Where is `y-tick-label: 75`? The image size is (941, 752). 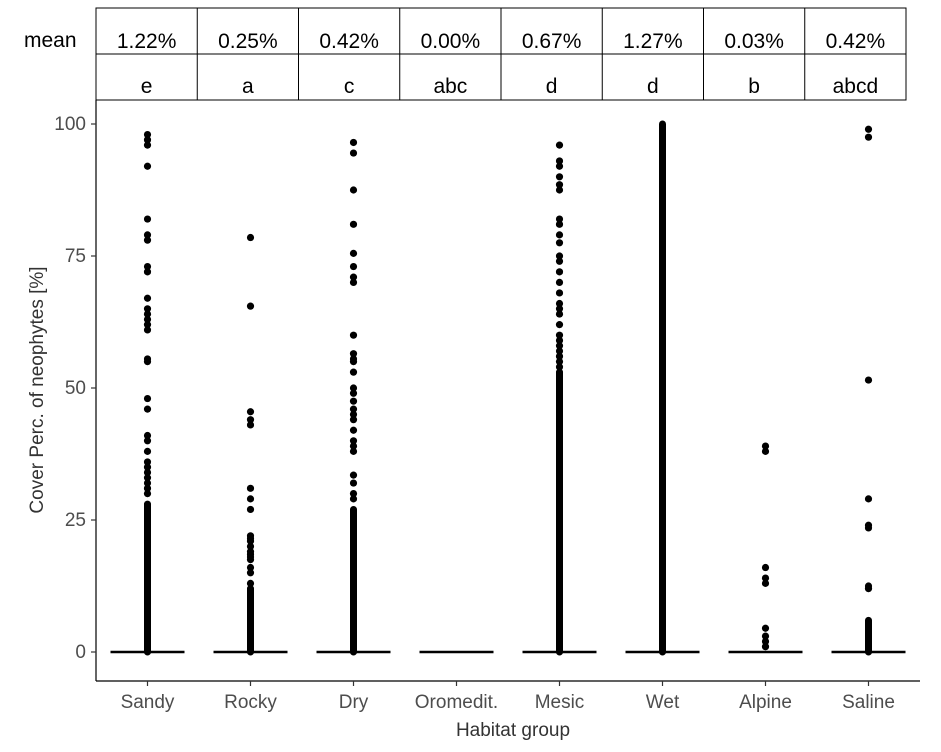 y-tick-label: 75 is located at coordinates (75, 256).